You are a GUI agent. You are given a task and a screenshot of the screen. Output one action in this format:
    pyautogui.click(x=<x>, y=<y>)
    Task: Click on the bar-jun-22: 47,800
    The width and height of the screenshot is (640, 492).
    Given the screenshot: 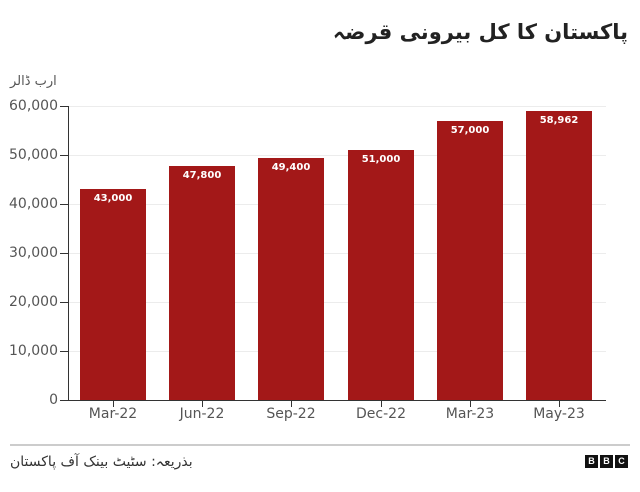 What is the action you would take?
    pyautogui.click(x=202, y=283)
    